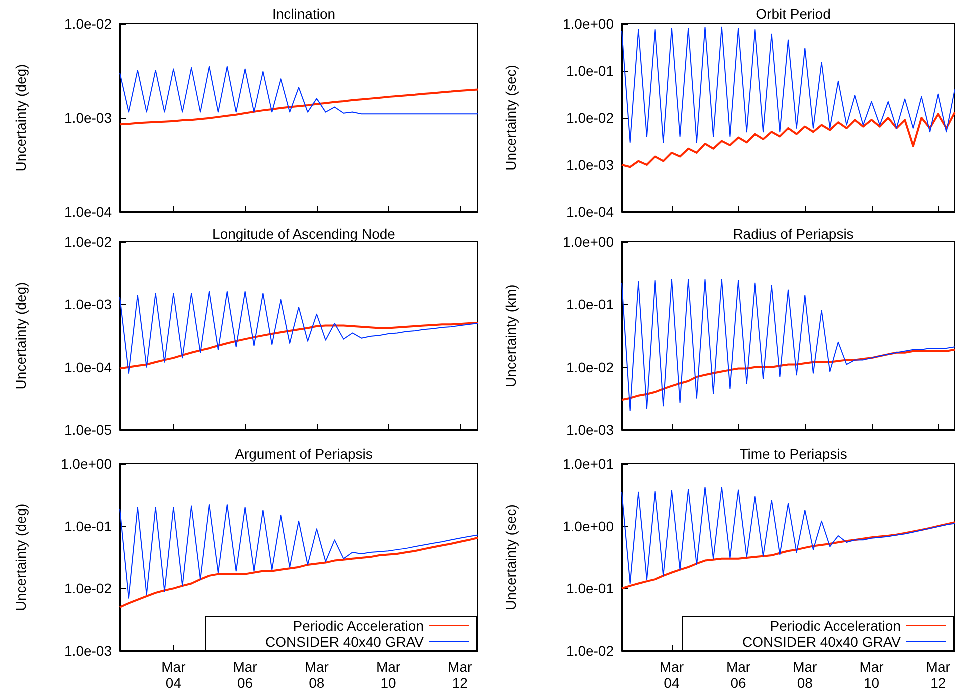 The width and height of the screenshot is (977, 691). I want to click on chart-title: Longitude of Ascending Node, so click(304, 234).